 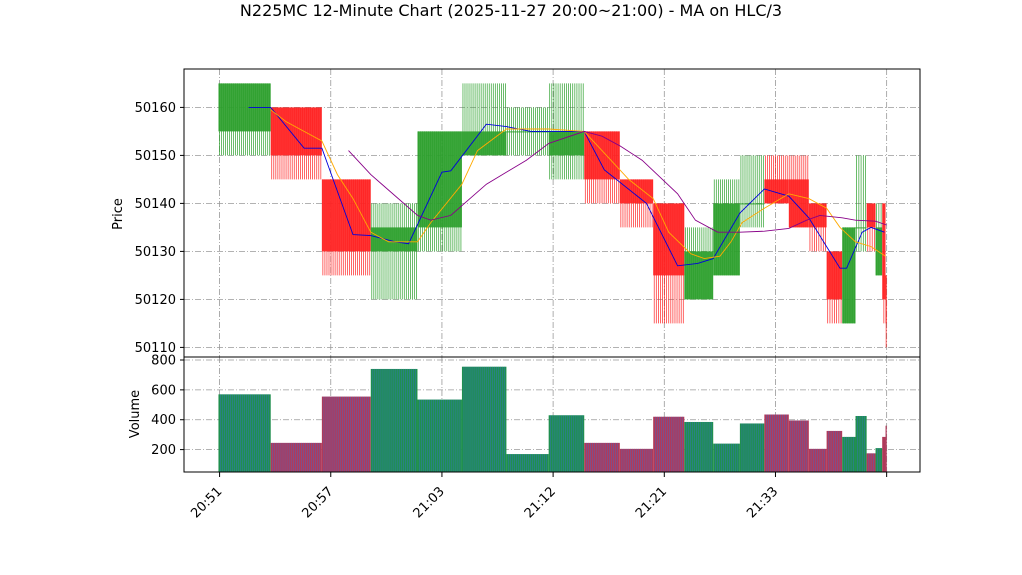 I want to click on volume-tick-label: 800, so click(x=163, y=360).